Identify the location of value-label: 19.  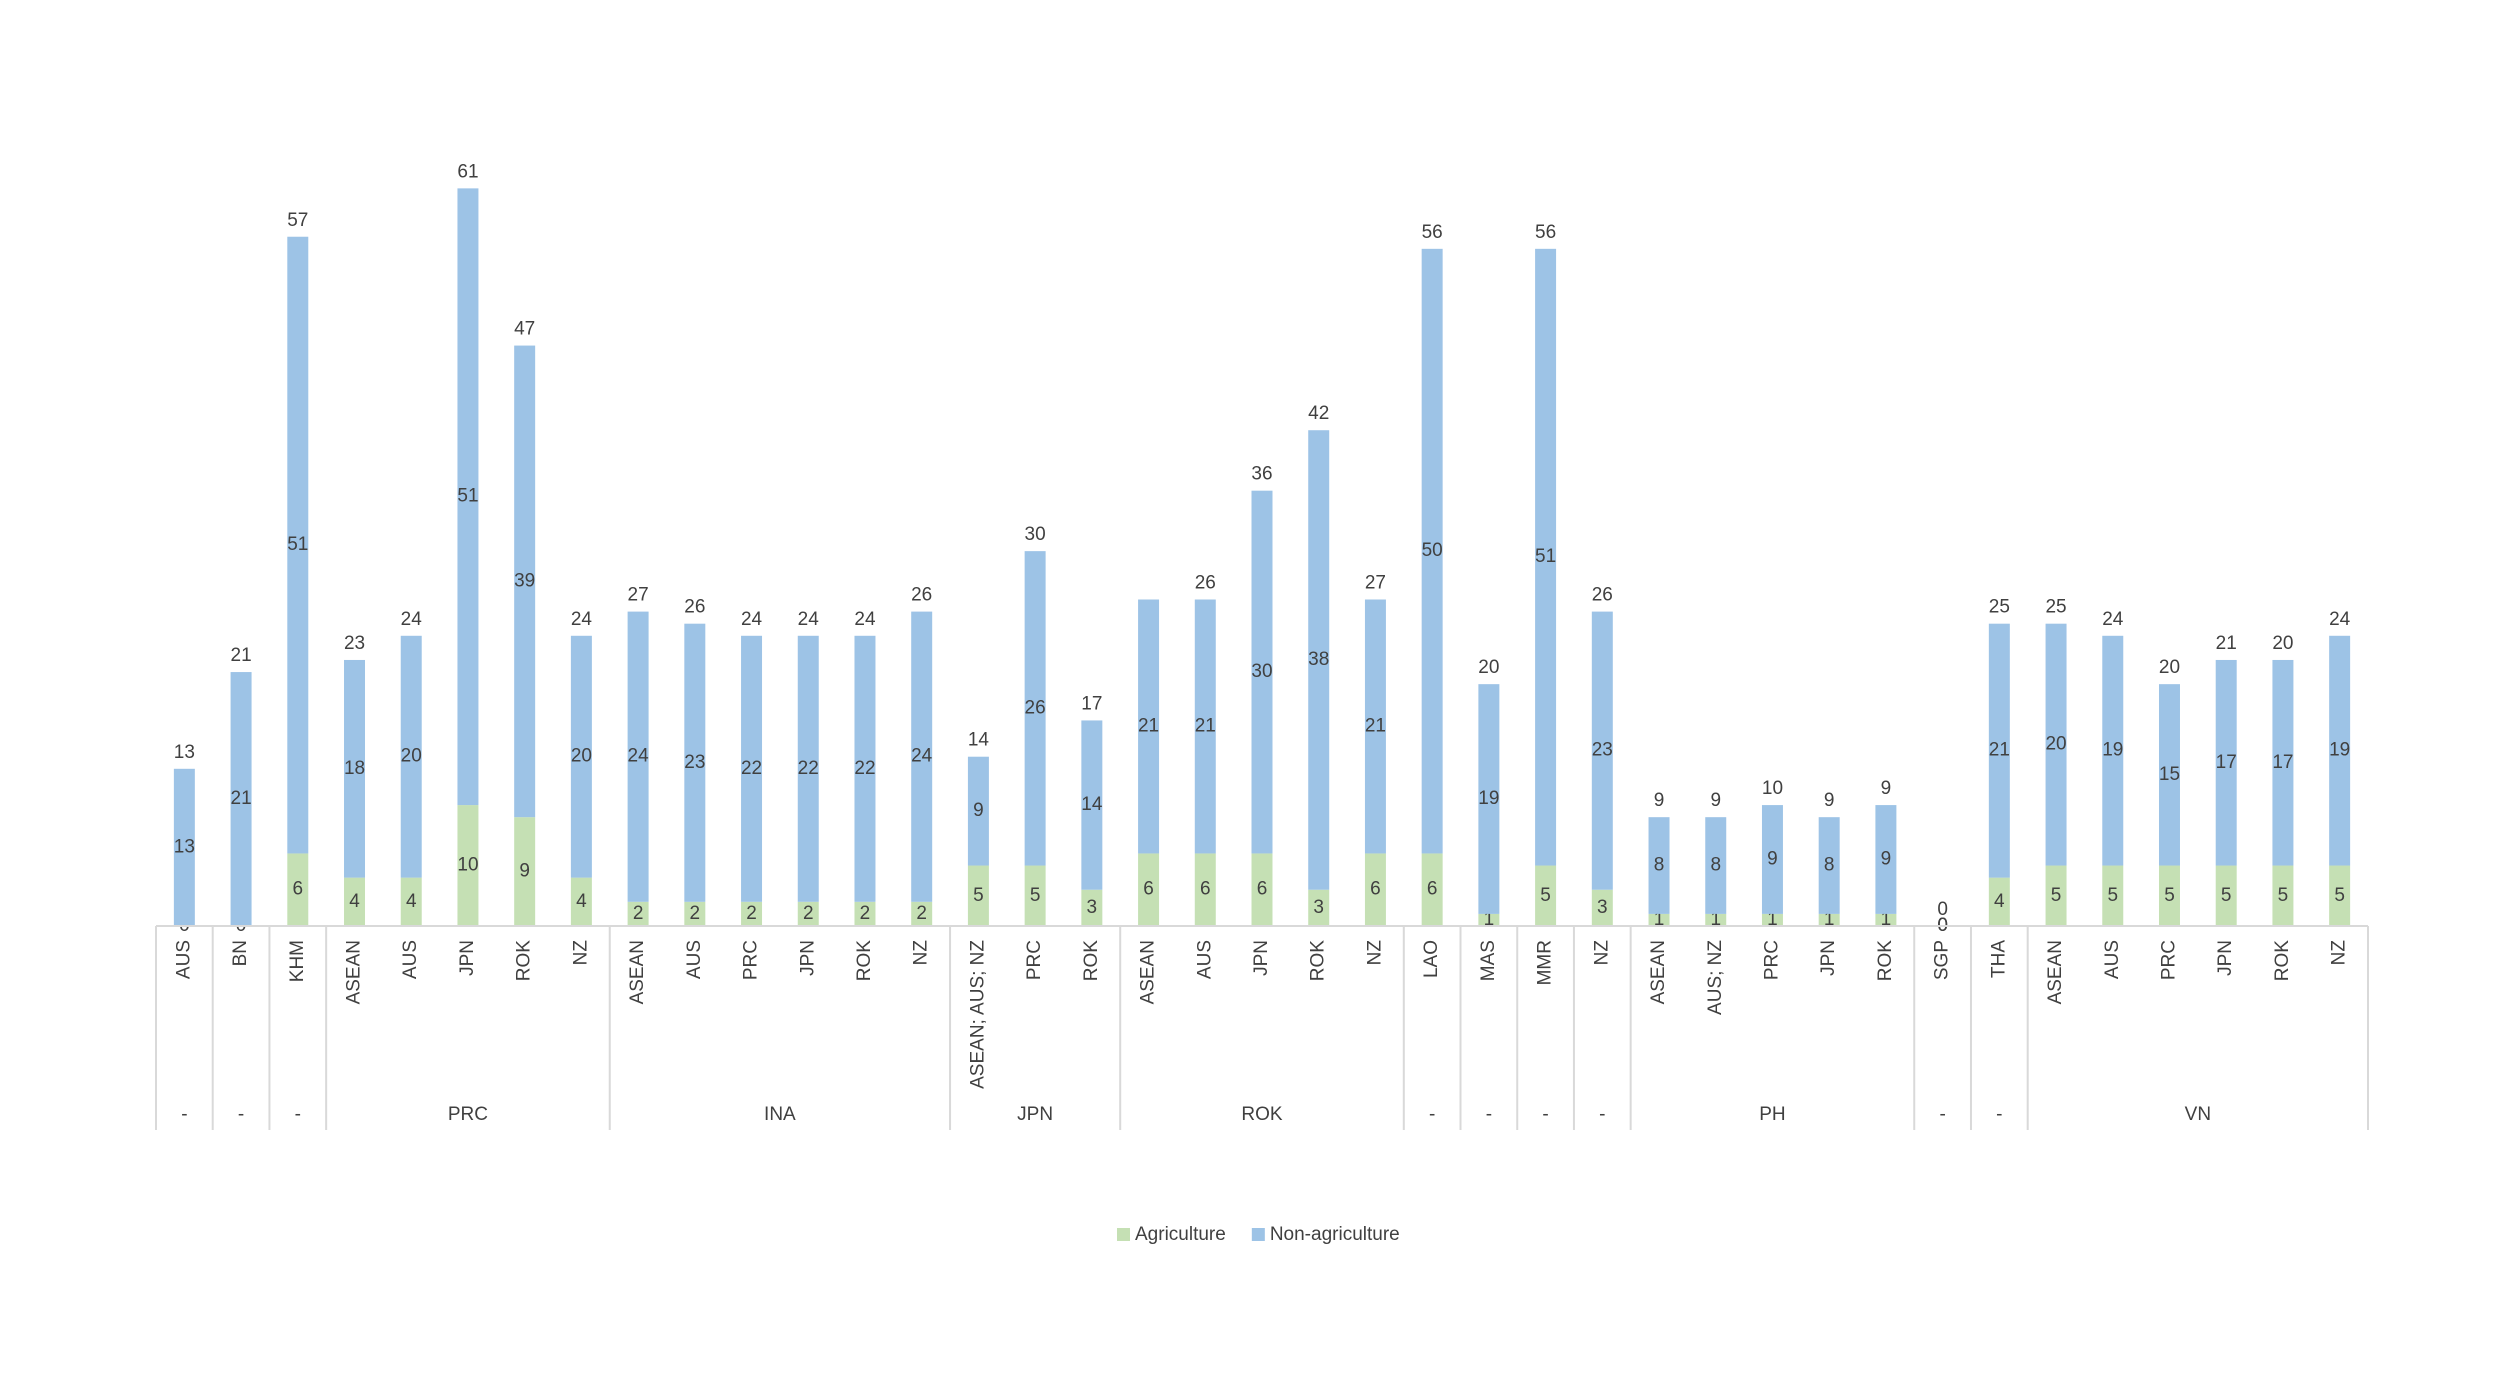
(2112, 750).